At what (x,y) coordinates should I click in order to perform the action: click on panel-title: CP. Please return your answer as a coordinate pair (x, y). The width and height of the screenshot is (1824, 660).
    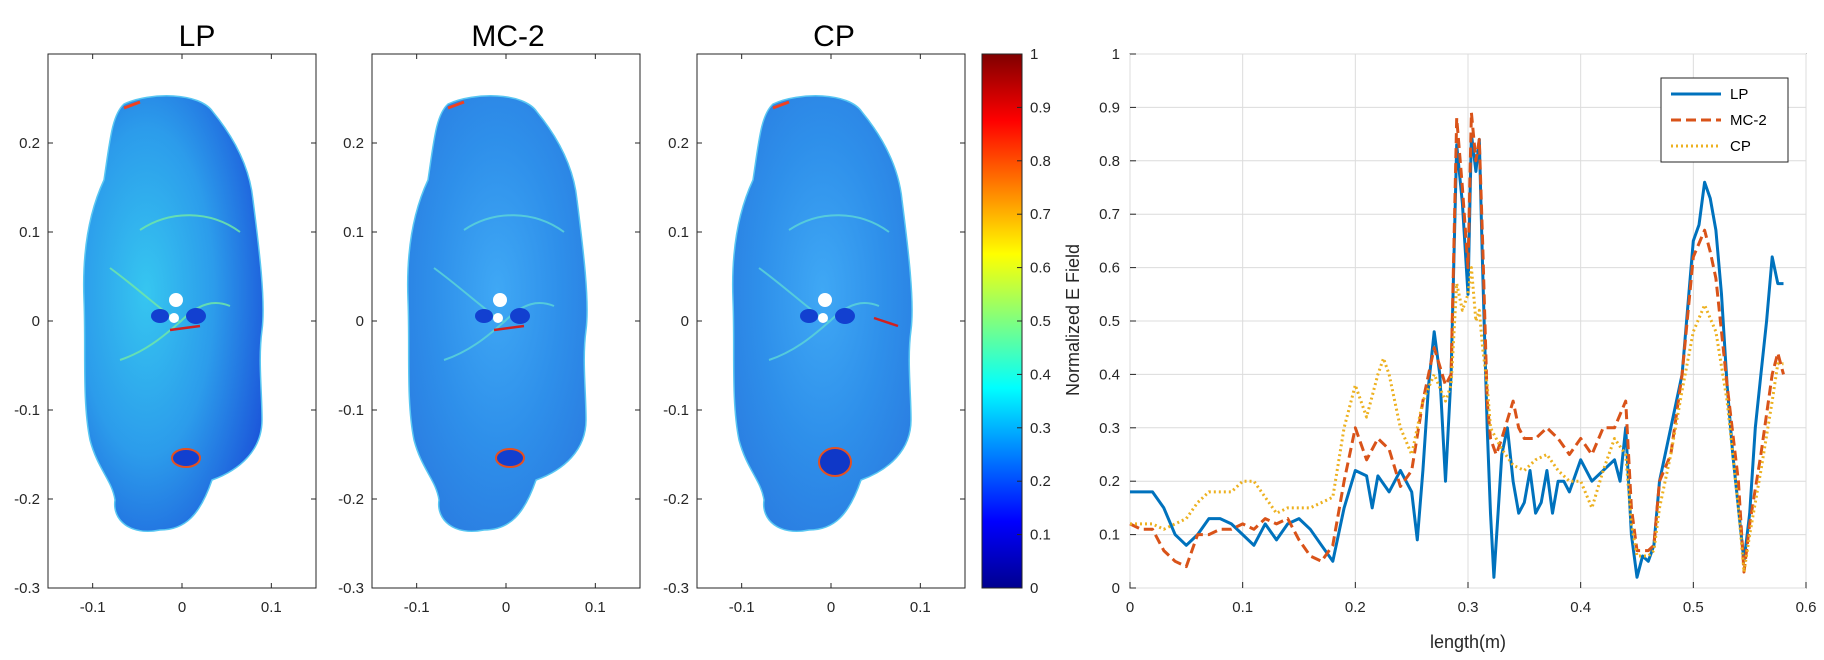
    Looking at the image, I should click on (834, 36).